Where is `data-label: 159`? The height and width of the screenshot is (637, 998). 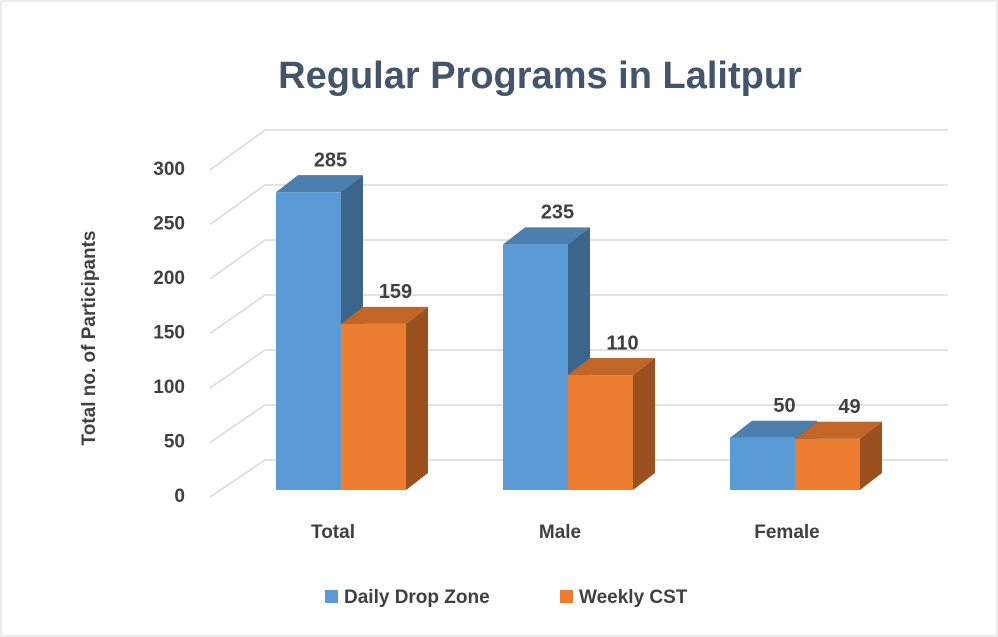
data-label: 159 is located at coordinates (395, 292).